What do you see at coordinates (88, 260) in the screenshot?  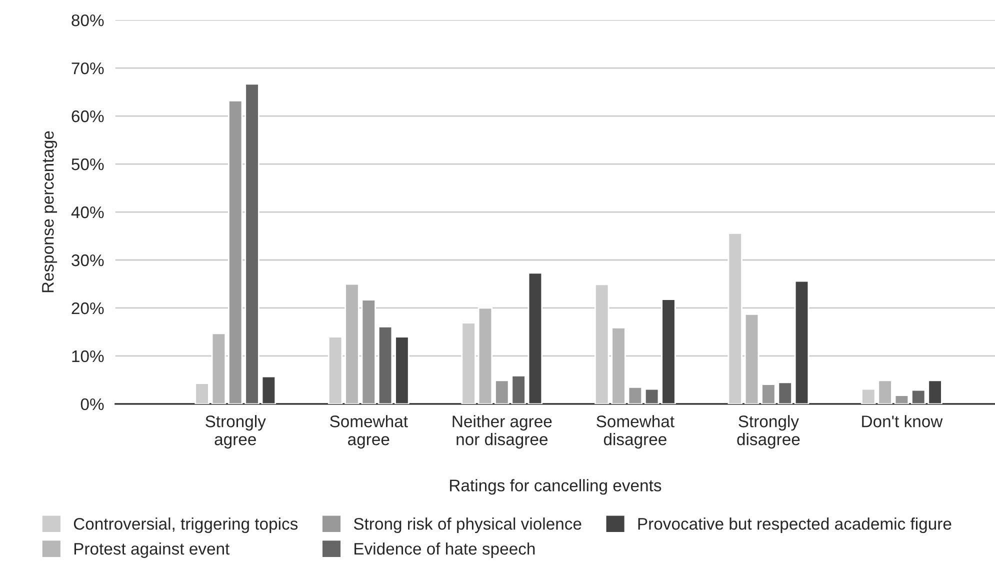 I see `y-tick-label: 30%` at bounding box center [88, 260].